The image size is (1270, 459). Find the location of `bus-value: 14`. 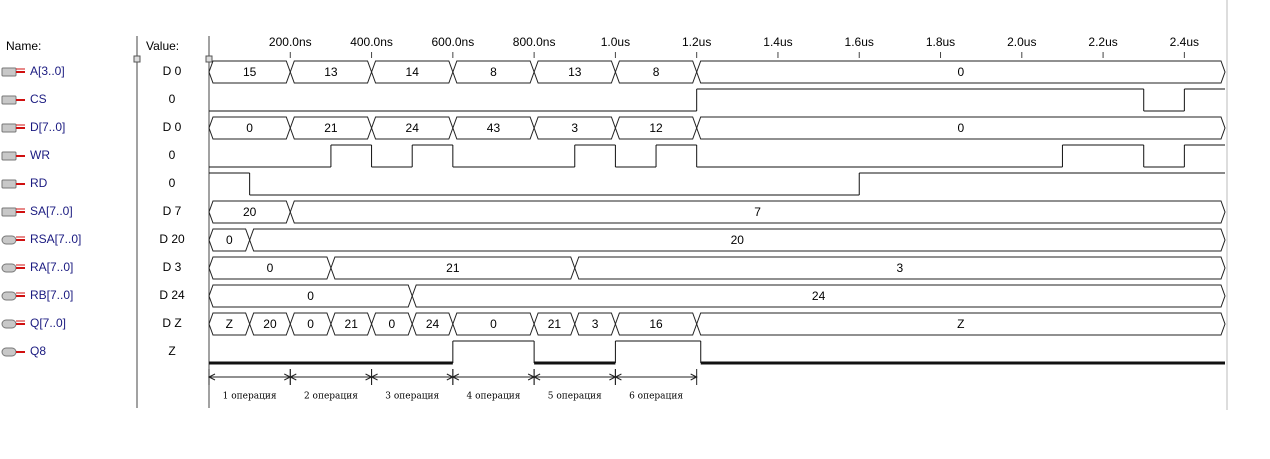

bus-value: 14 is located at coordinates (413, 72).